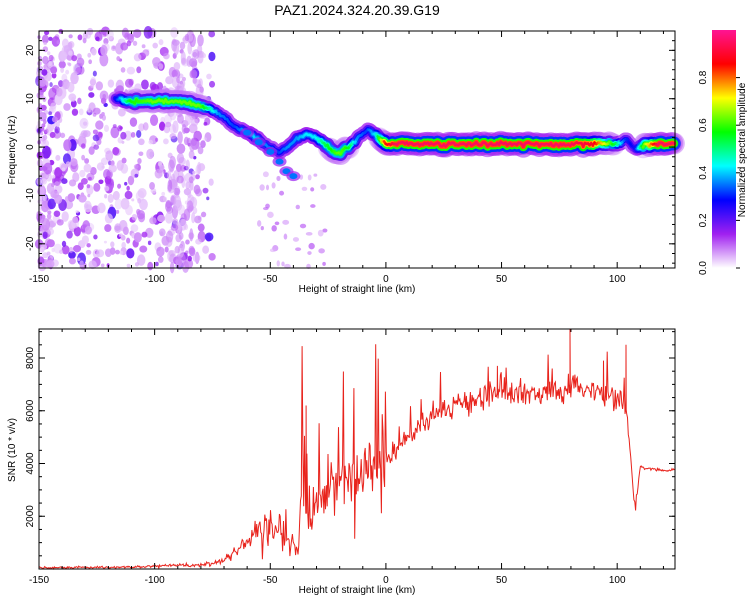 This screenshot has width=750, height=600. I want to click on x-tick-label: -100, so click(155, 580).